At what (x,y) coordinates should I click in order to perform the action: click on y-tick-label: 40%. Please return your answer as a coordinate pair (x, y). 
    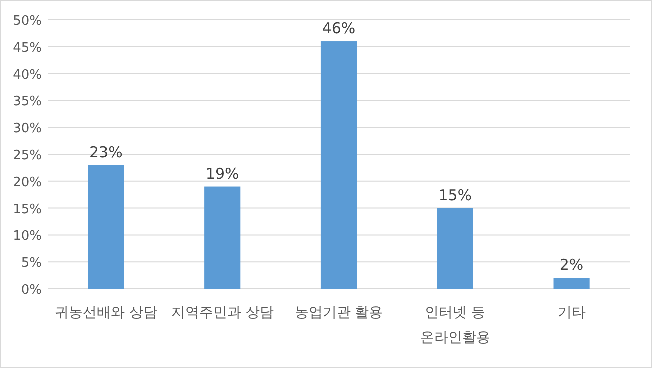
    Looking at the image, I should click on (27, 75).